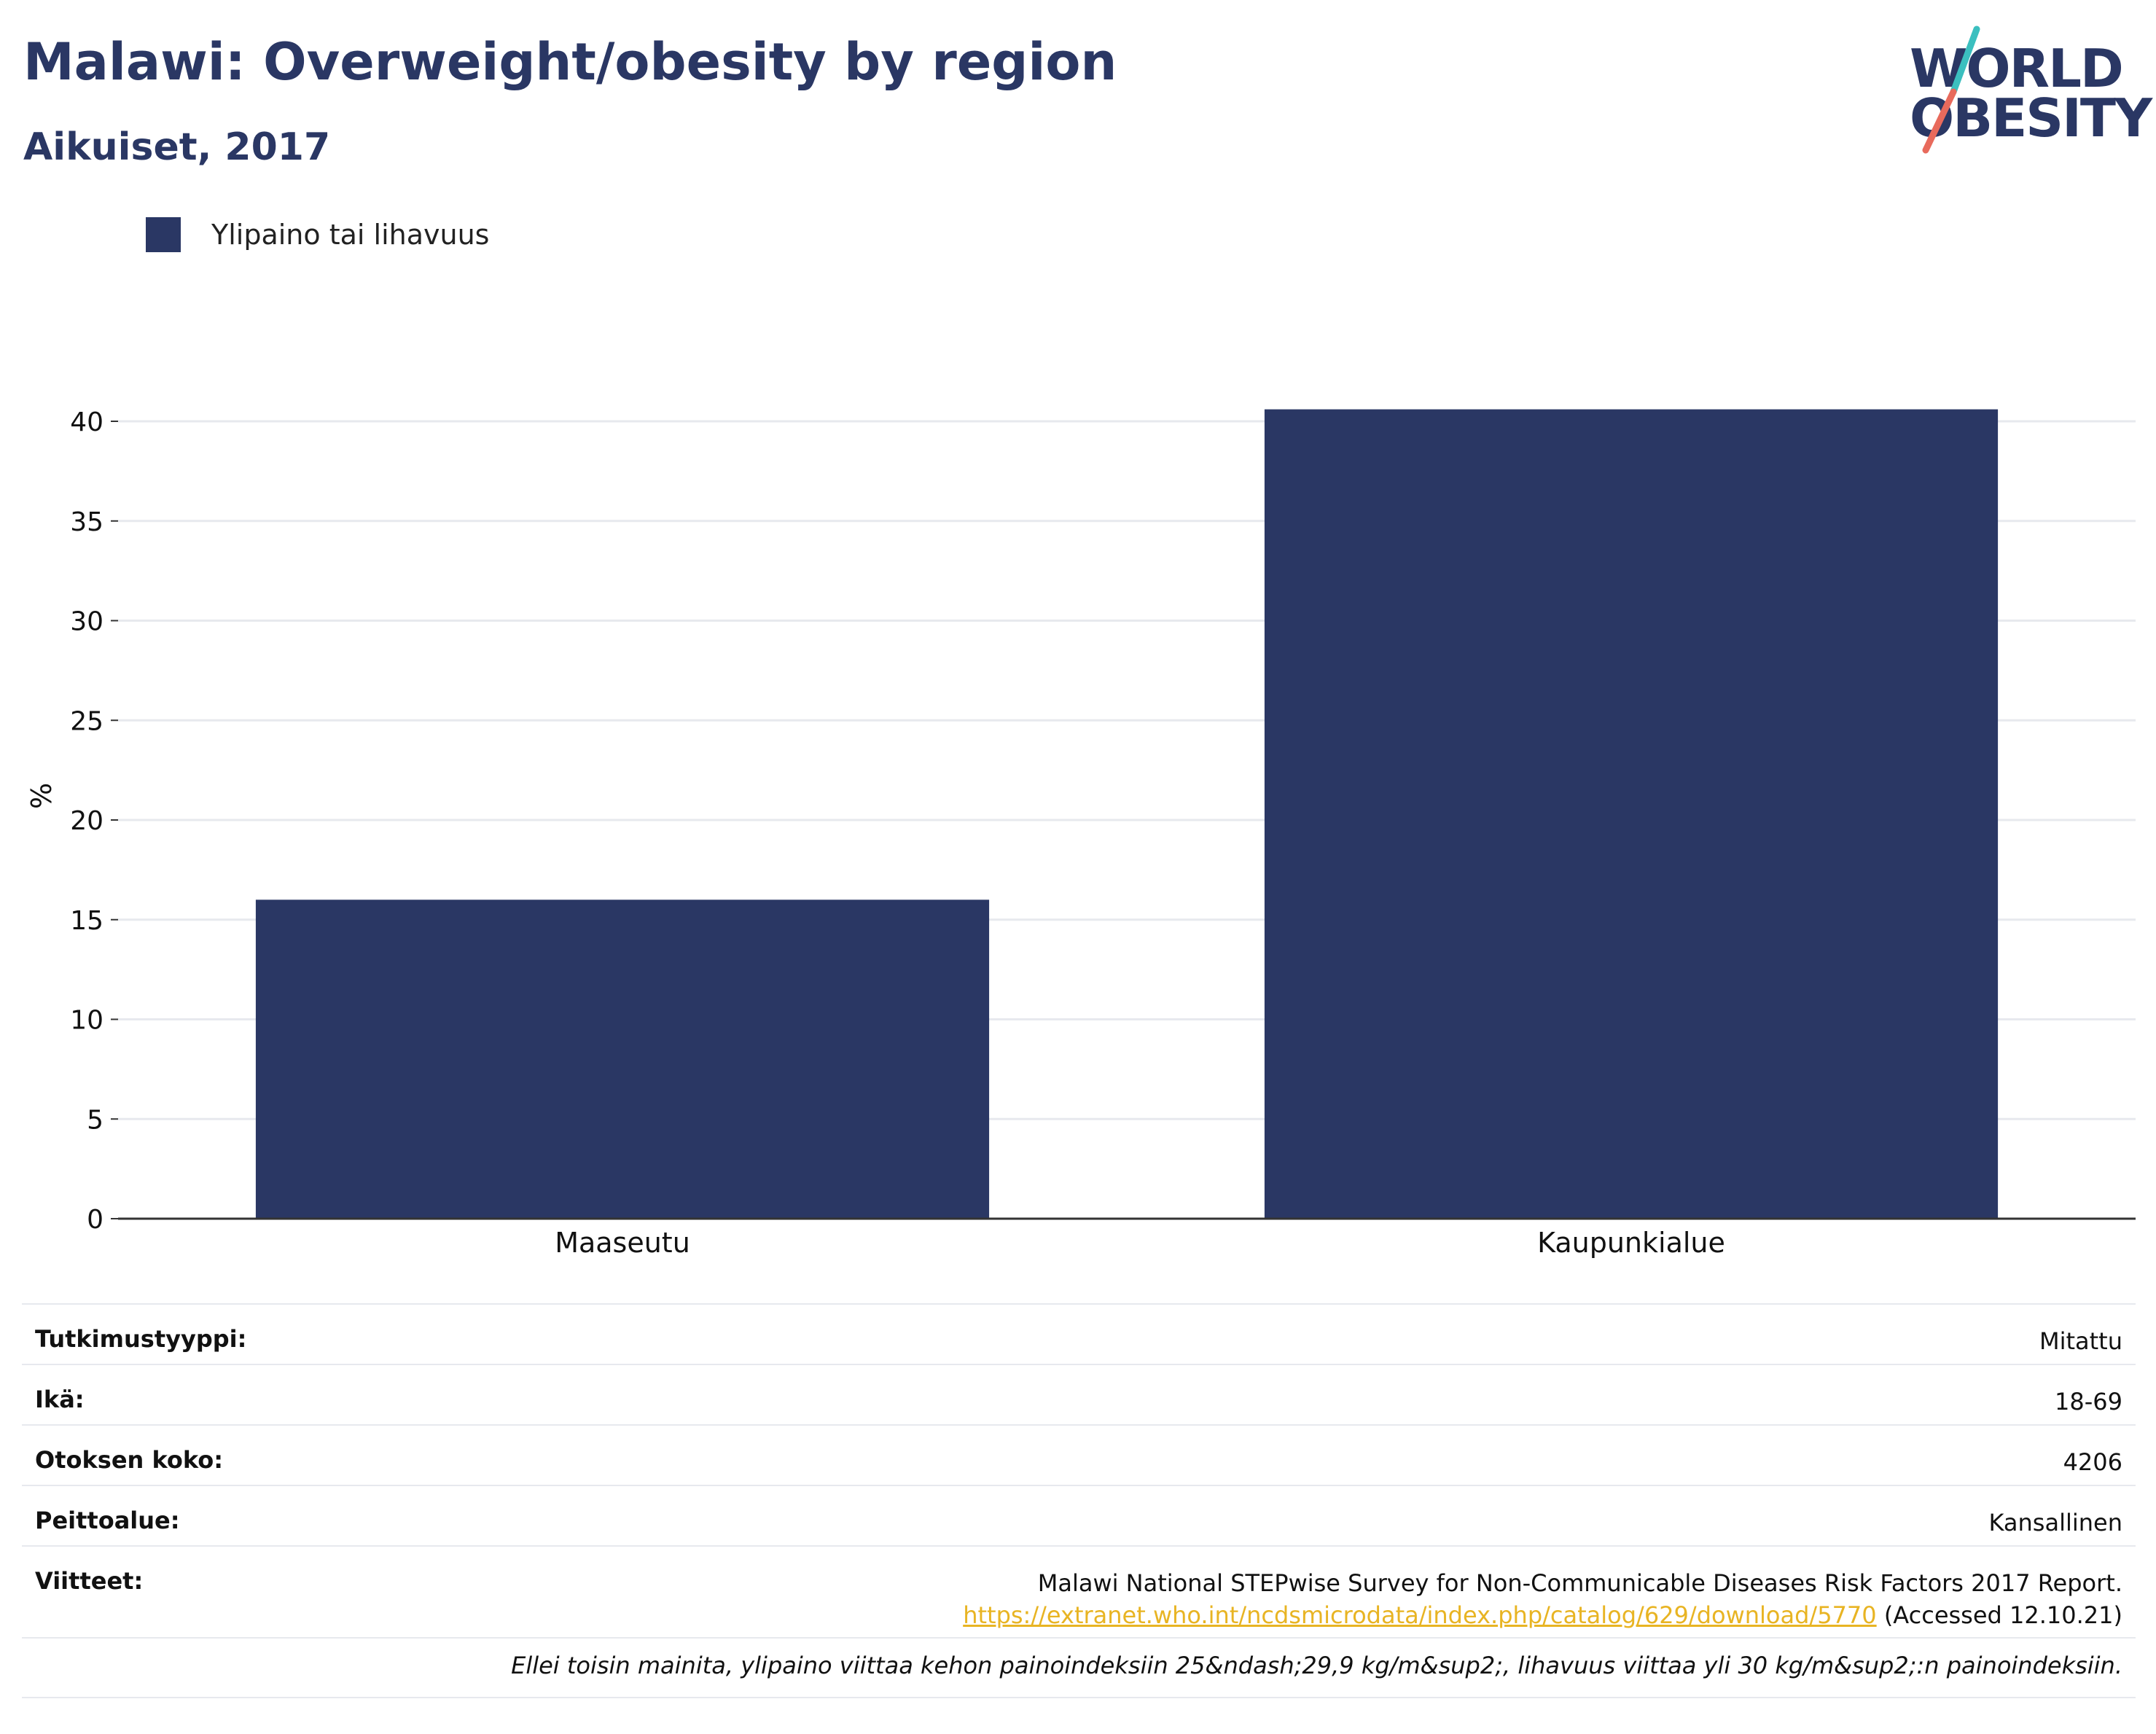 Image resolution: width=2156 pixels, height=1734 pixels. Describe the element at coordinates (141, 1339) in the screenshot. I see `study-type-label: Tutkimustyyppi:` at that location.